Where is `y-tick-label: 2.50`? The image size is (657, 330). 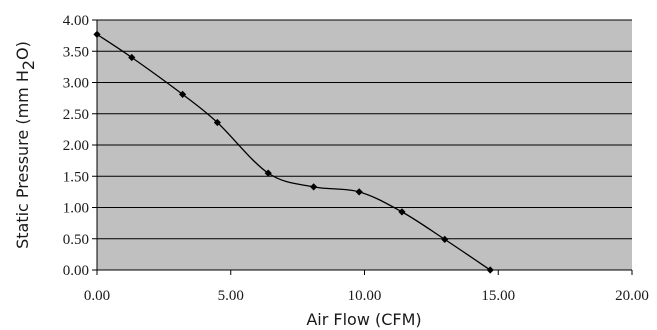 y-tick-label: 2.50 is located at coordinates (76, 115).